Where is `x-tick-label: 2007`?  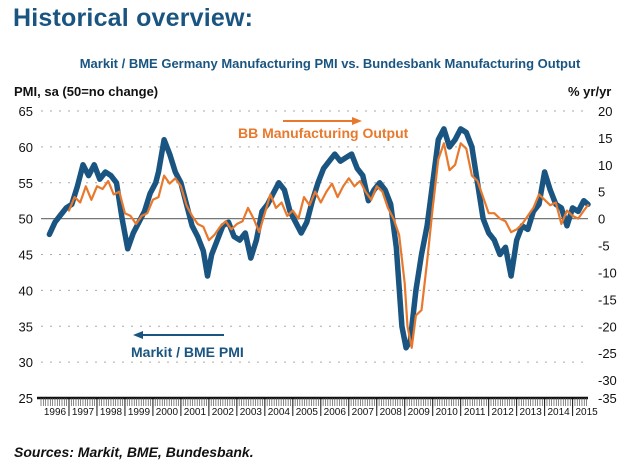 x-tick-label: 2007 is located at coordinates (363, 412).